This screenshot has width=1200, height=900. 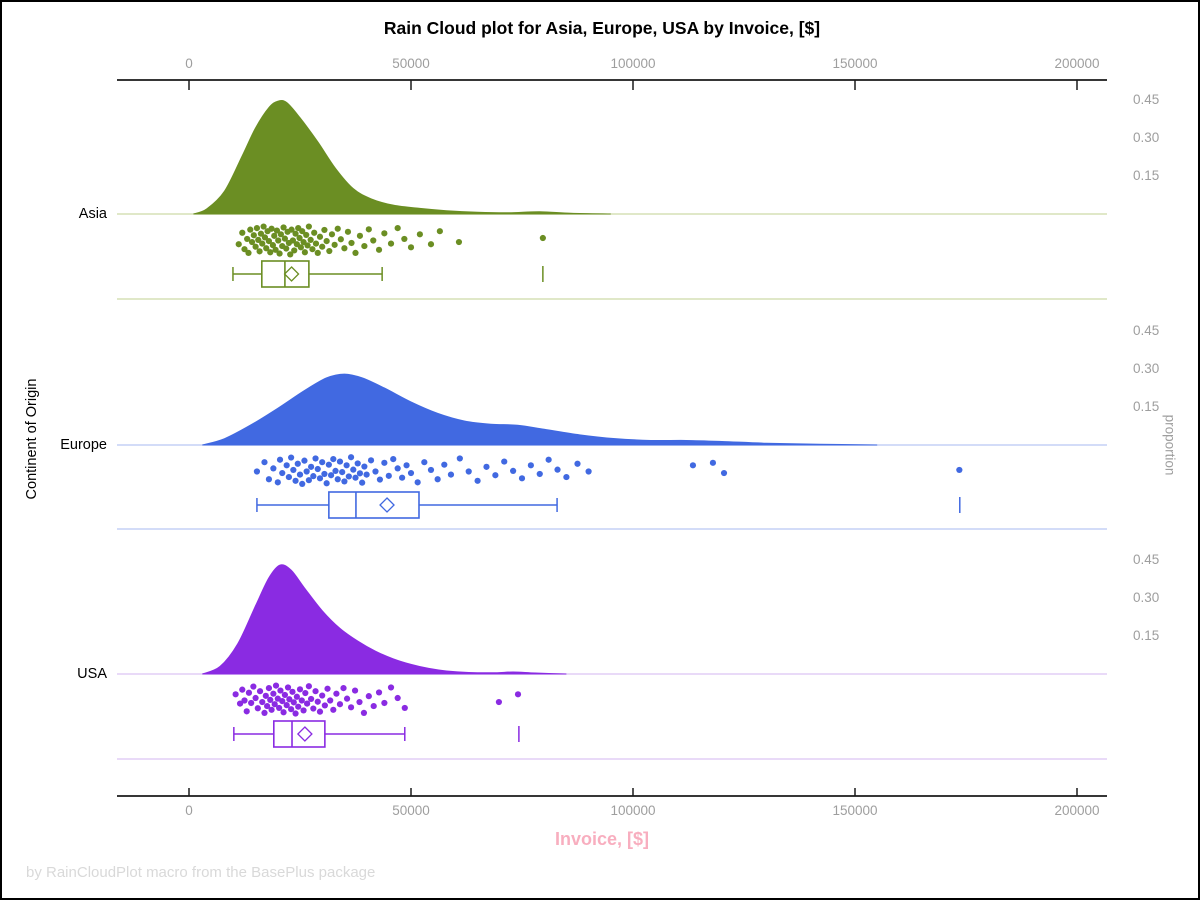 I want to click on y-axis-title-right: proportion, so click(x=1170, y=445).